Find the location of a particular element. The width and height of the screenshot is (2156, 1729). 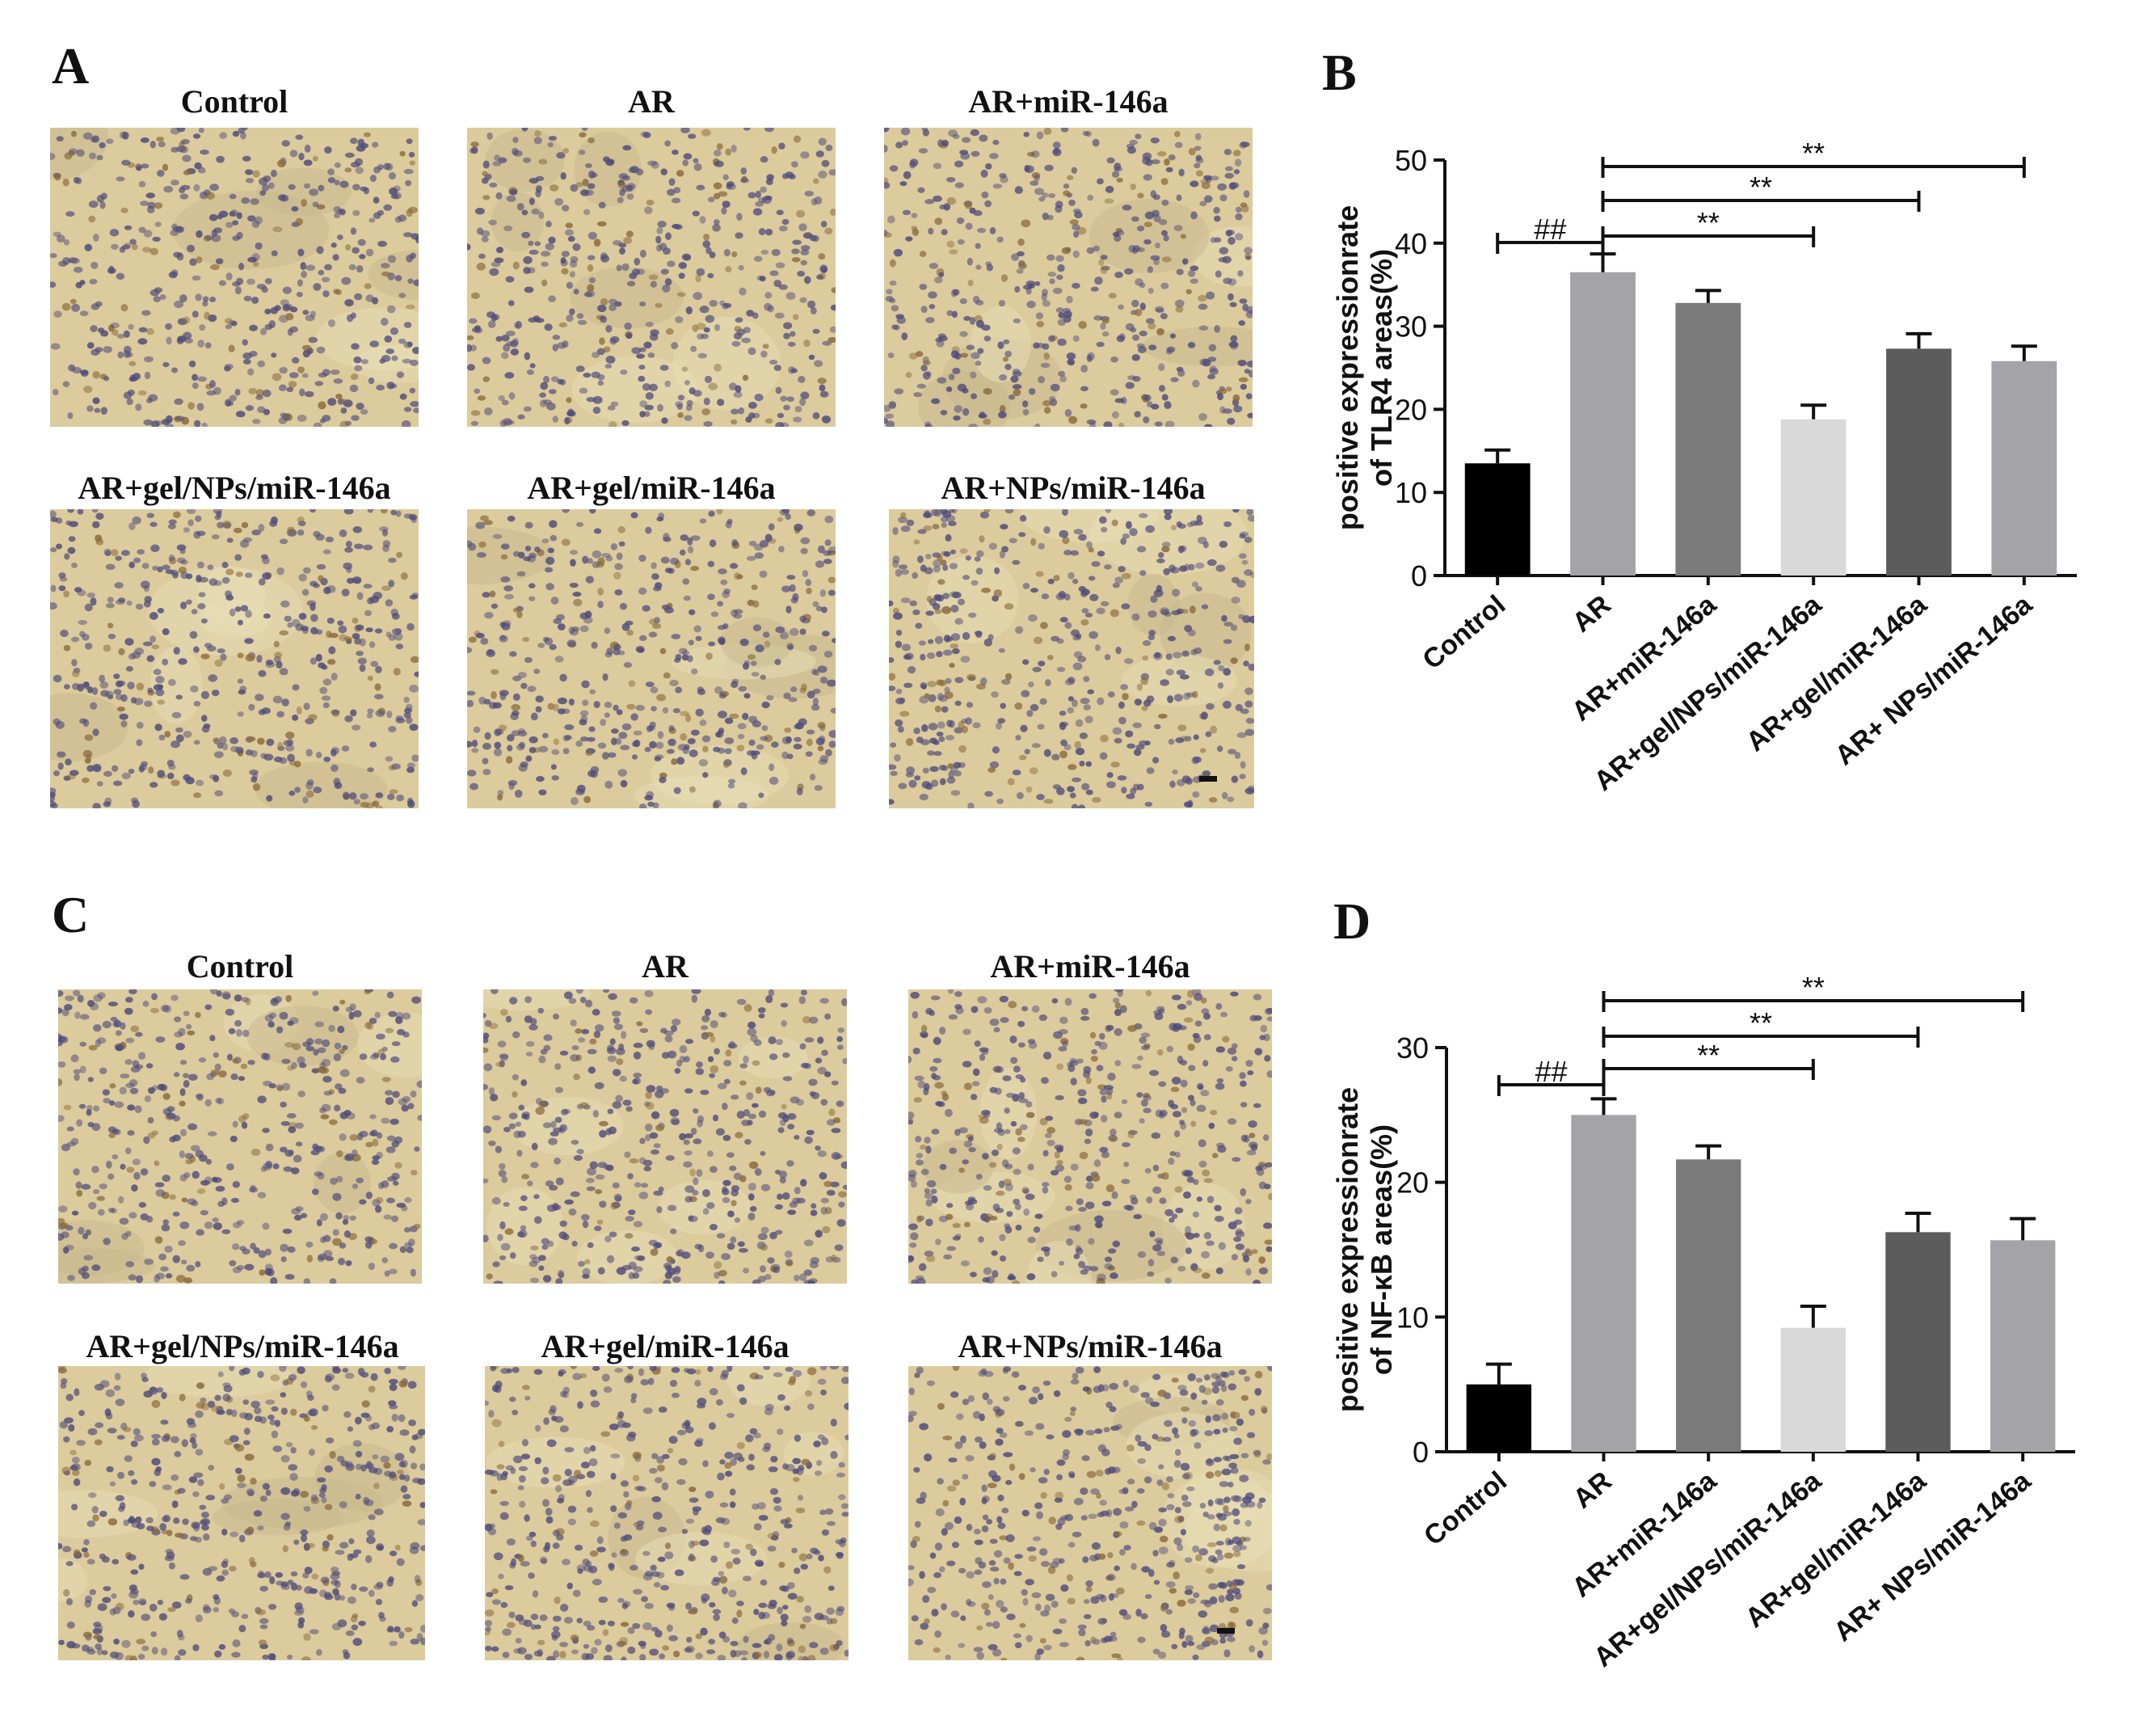

panel-label-c: C is located at coordinates (71, 914).